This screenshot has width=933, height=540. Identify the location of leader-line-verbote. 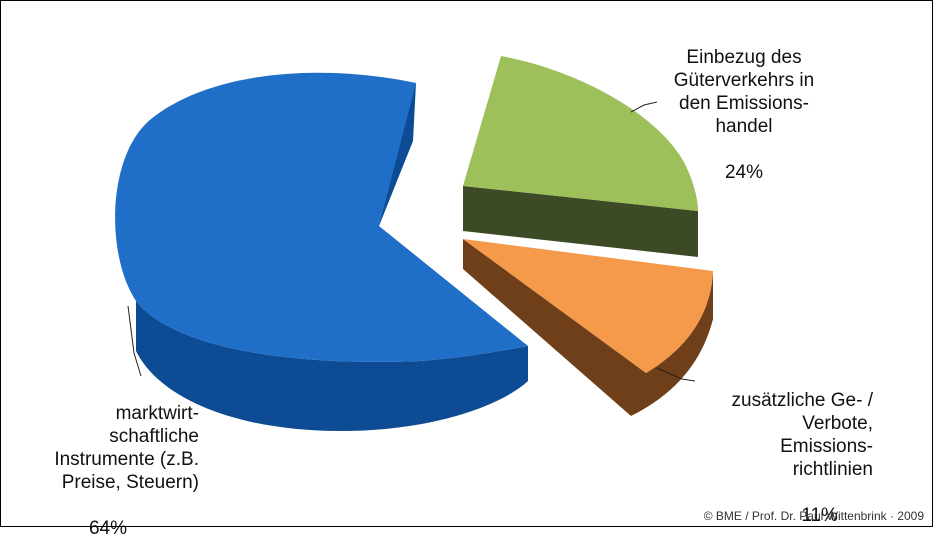
(676, 374).